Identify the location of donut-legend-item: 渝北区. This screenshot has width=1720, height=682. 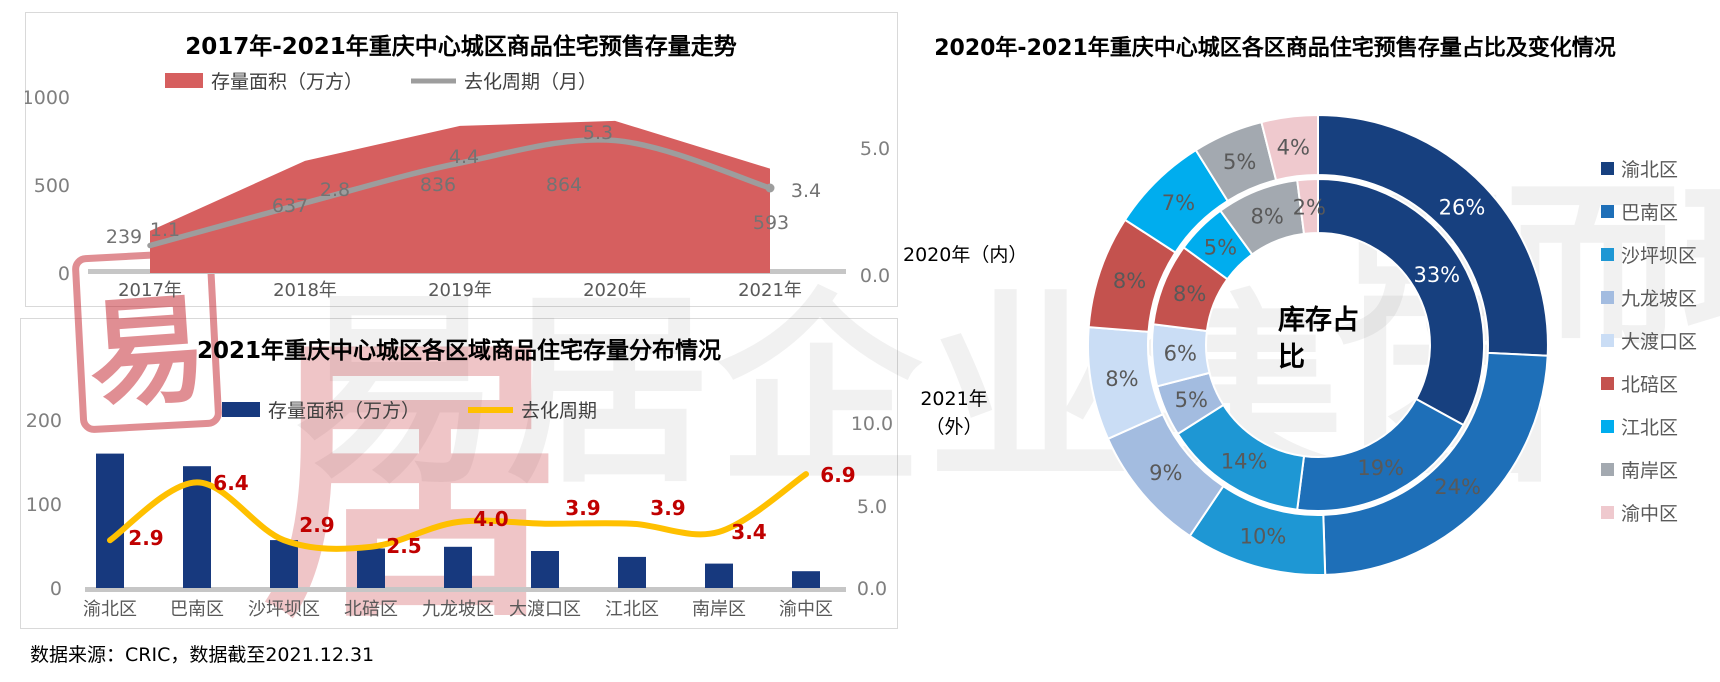
(1649, 169).